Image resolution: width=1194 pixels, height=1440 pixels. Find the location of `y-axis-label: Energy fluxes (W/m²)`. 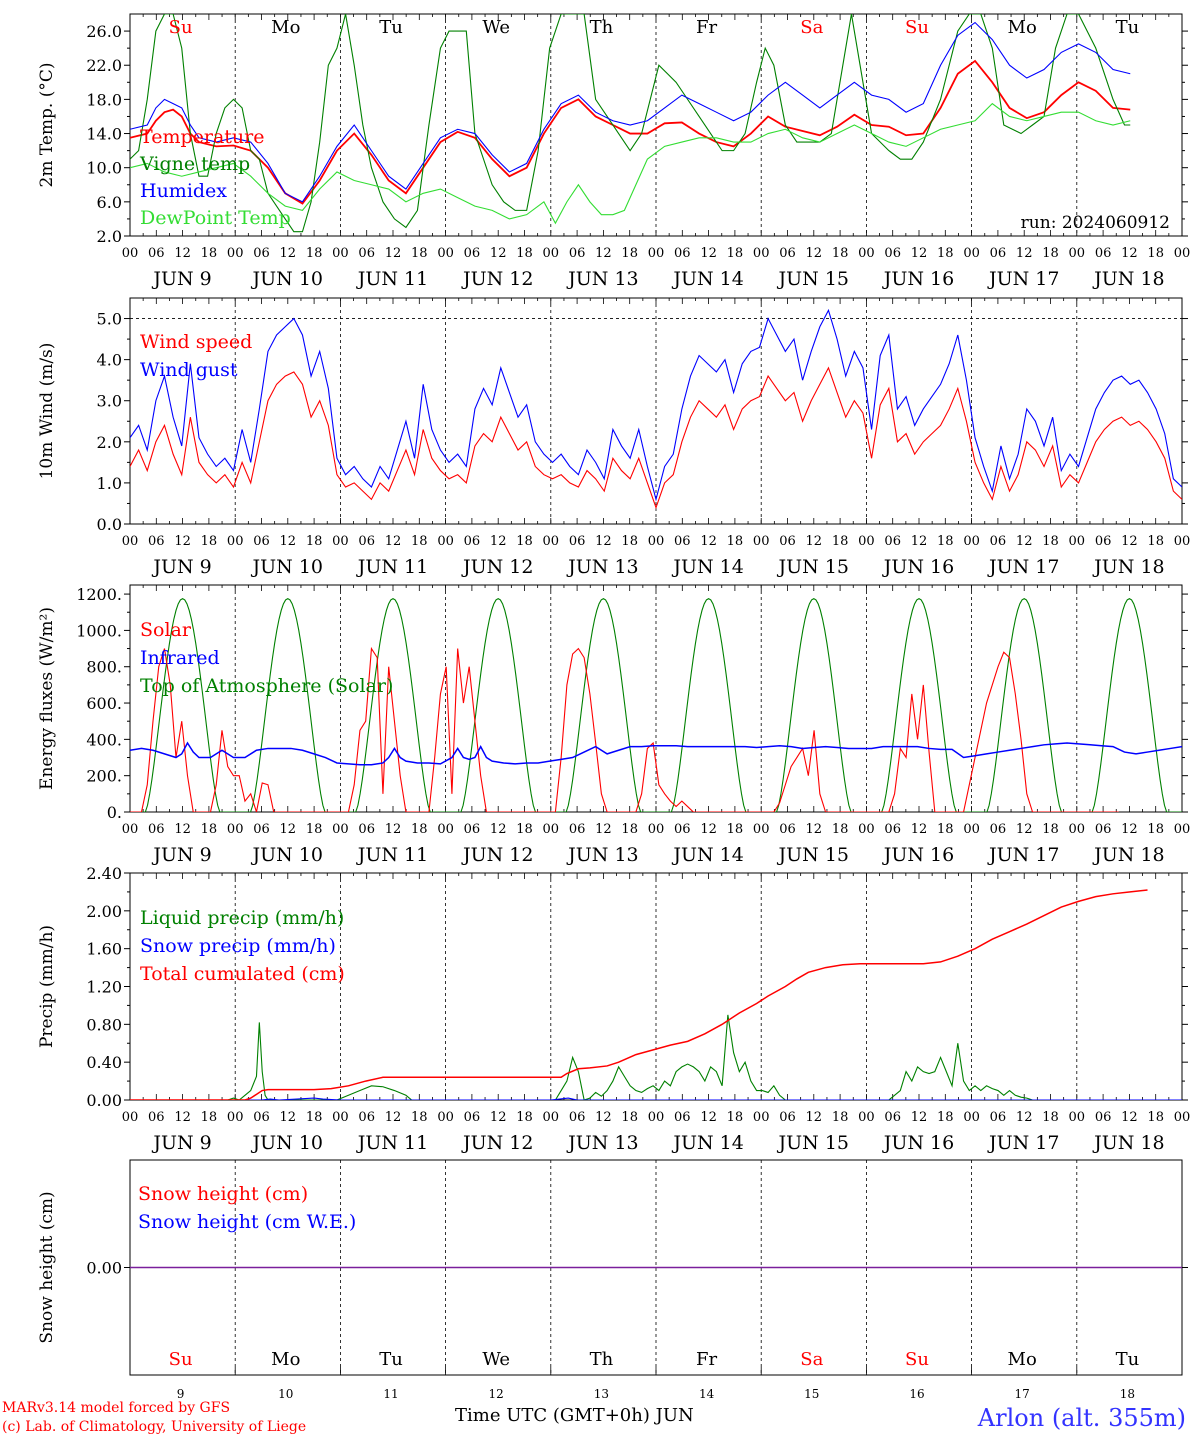

y-axis-label: Energy fluxes (W/m²) is located at coordinates (47, 698).